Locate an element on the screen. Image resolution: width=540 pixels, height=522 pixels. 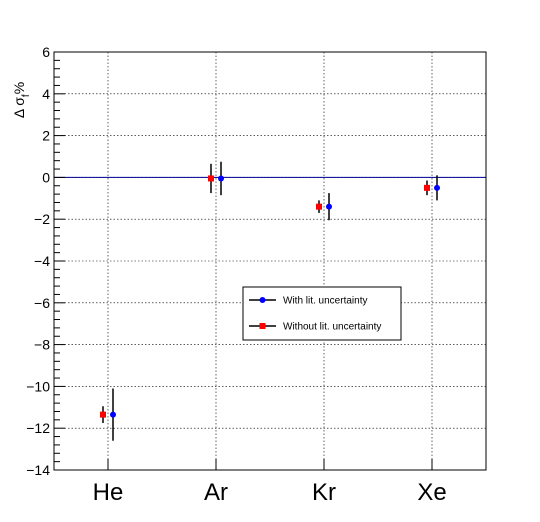
y-tick-label: −6 is located at coordinates (42, 303).